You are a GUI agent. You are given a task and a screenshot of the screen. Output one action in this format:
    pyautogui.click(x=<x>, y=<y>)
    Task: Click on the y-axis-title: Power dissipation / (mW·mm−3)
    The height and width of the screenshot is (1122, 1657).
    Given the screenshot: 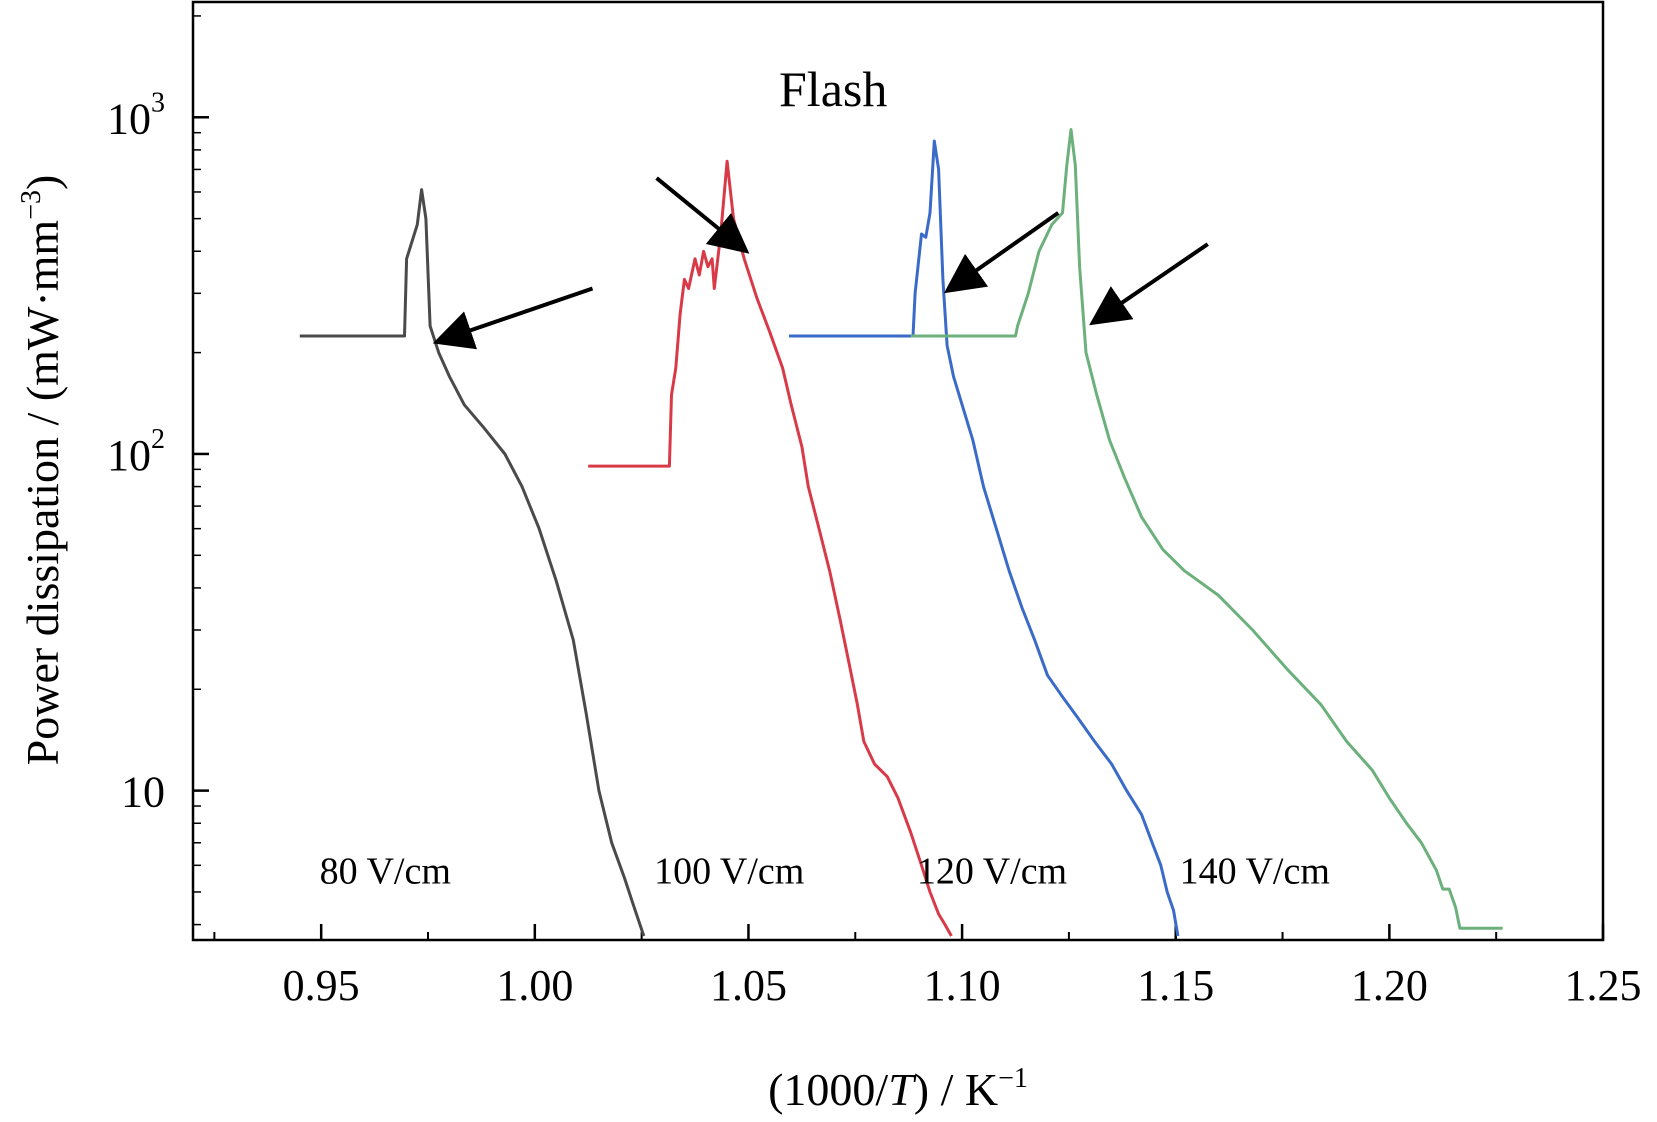 What is the action you would take?
    pyautogui.click(x=42, y=470)
    